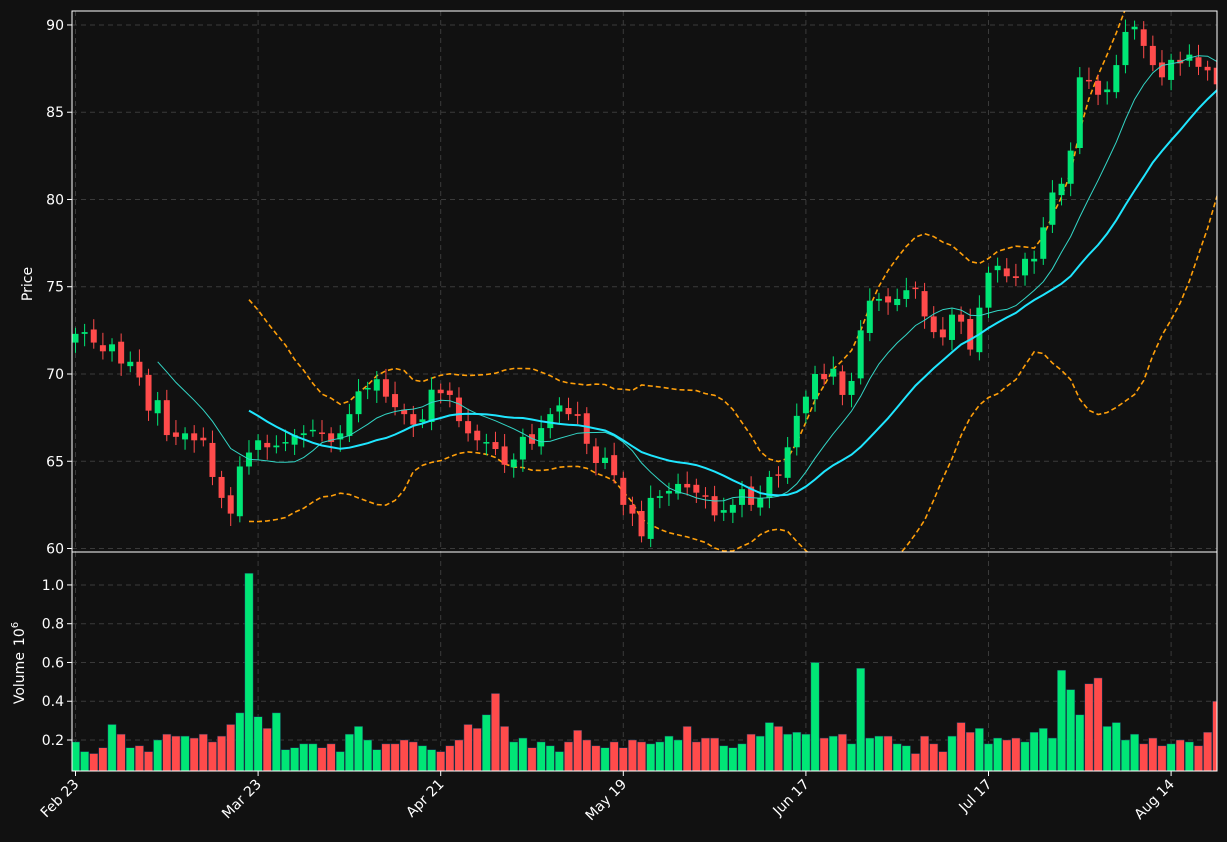 The width and height of the screenshot is (1227, 842). I want to click on volume-tick-label: 1.0, so click(53, 586).